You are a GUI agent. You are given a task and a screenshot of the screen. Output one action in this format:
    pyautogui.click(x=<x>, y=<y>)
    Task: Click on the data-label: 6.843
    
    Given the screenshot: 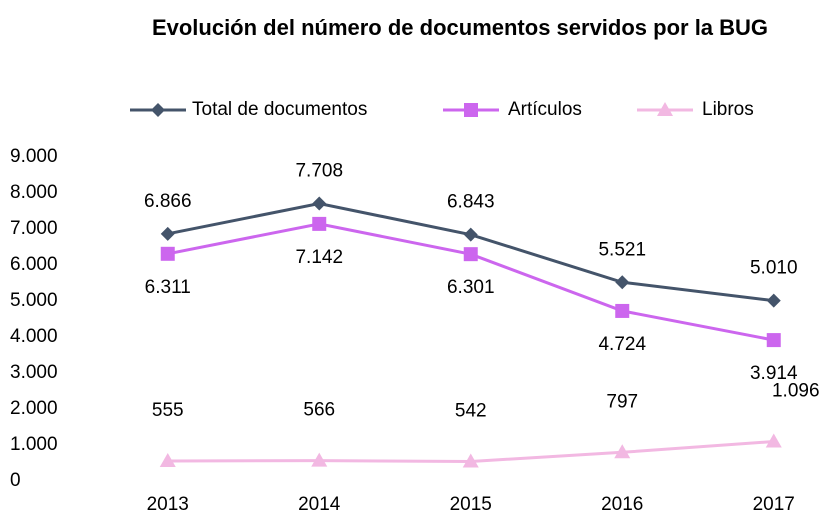 What is the action you would take?
    pyautogui.click(x=471, y=202)
    